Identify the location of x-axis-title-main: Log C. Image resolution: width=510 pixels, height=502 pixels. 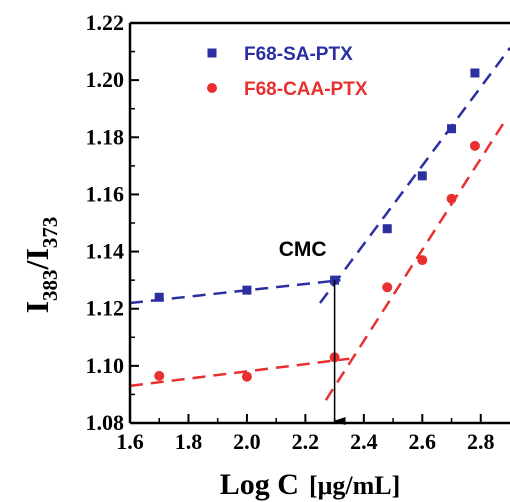
(259, 484).